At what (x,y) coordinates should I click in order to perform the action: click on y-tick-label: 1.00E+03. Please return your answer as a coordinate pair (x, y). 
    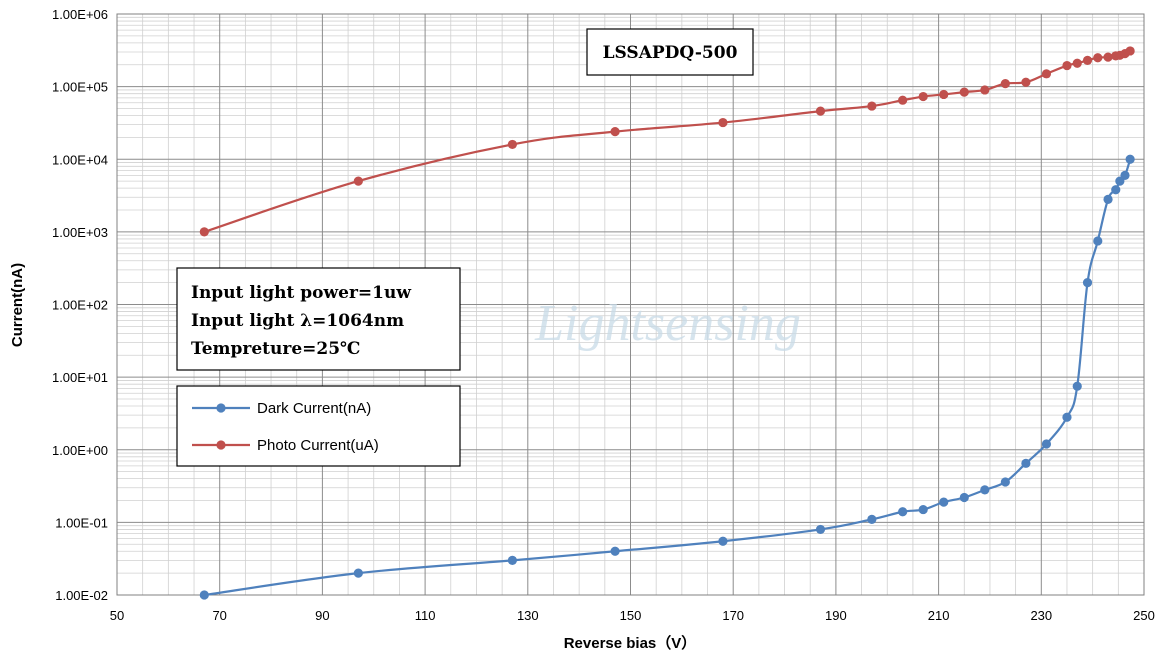
    Looking at the image, I should click on (80, 232).